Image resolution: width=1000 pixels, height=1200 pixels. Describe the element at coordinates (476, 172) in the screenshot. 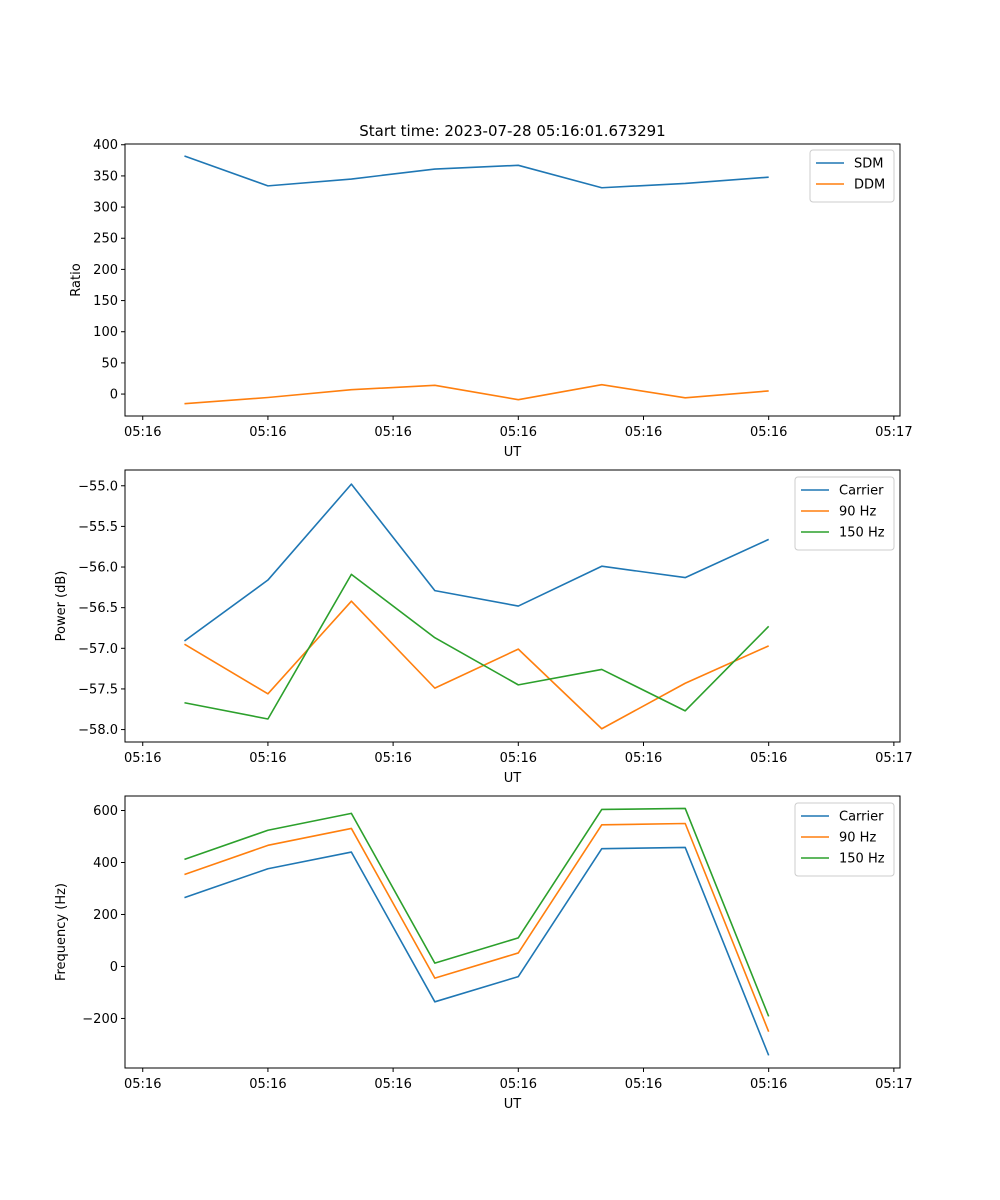

I see `series-line-sdm` at that location.